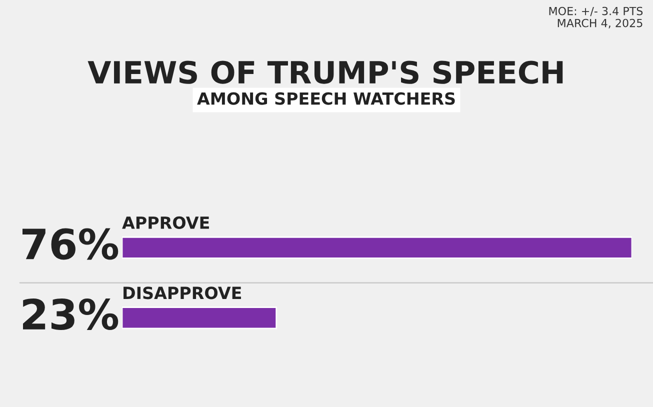 Image resolution: width=653 pixels, height=407 pixels. I want to click on data-label: 23%, so click(70, 314).